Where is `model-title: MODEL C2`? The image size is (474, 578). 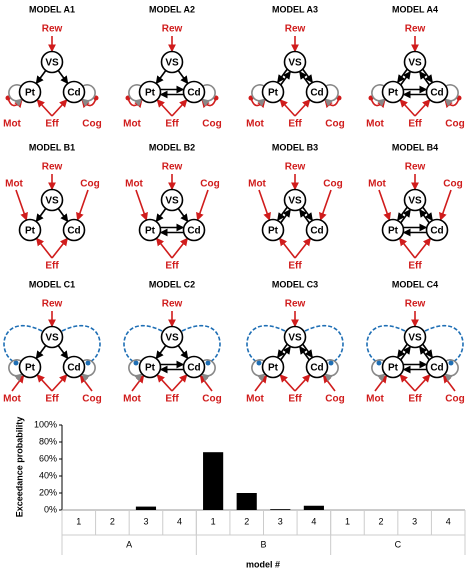
model-title: MODEL C2 is located at coordinates (172, 284).